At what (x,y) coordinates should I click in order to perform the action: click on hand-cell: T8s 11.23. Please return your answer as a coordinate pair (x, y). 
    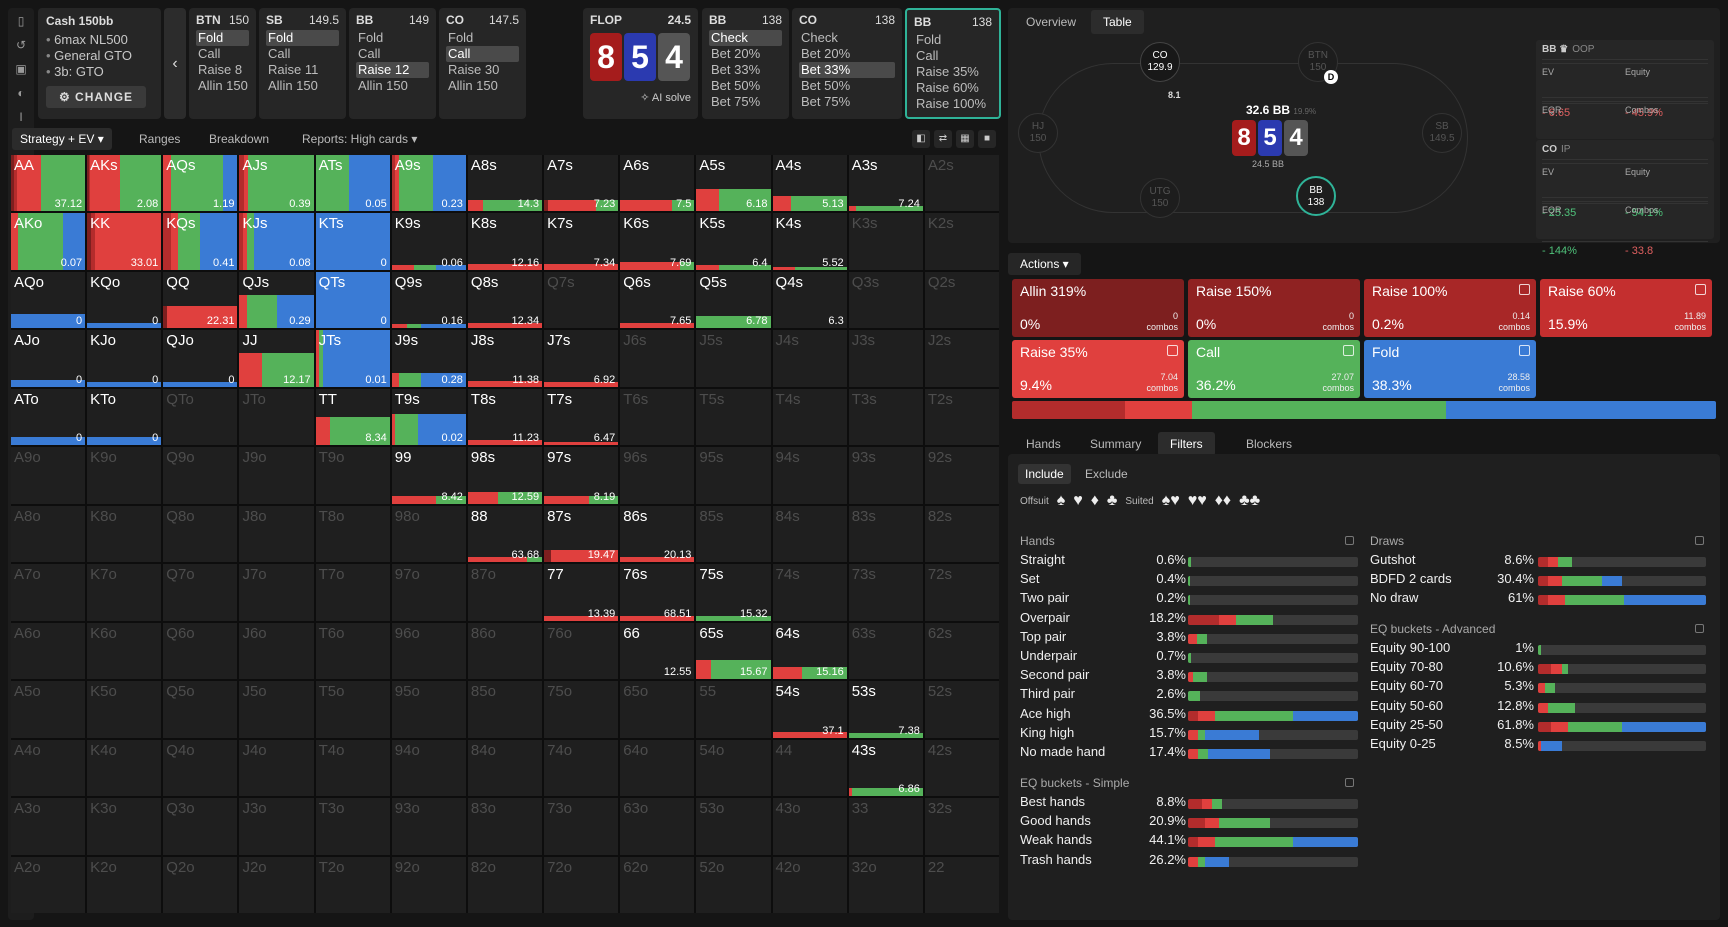
    Looking at the image, I should click on (505, 417).